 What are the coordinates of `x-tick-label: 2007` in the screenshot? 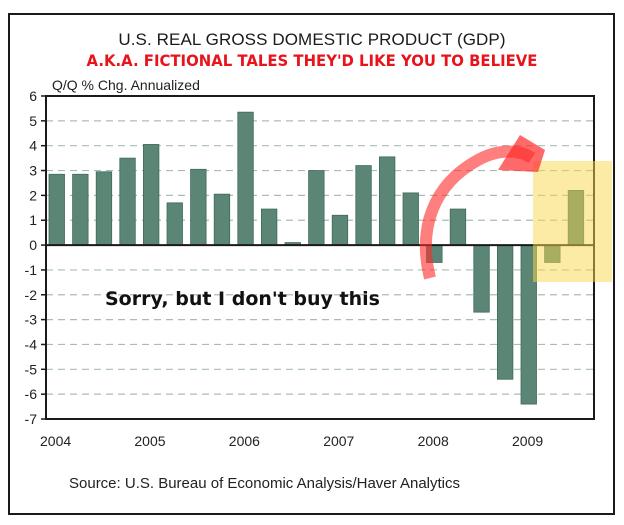 It's located at (338, 441).